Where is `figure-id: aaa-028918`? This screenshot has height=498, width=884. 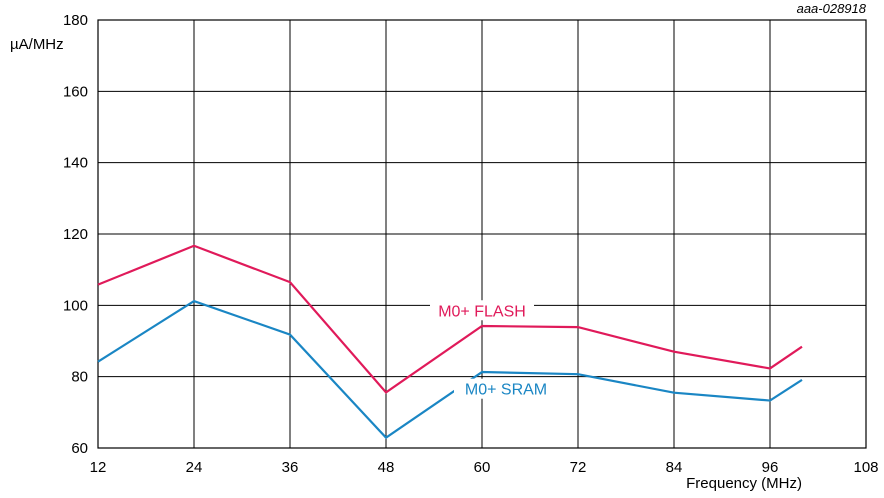
figure-id: aaa-028918 is located at coordinates (832, 8).